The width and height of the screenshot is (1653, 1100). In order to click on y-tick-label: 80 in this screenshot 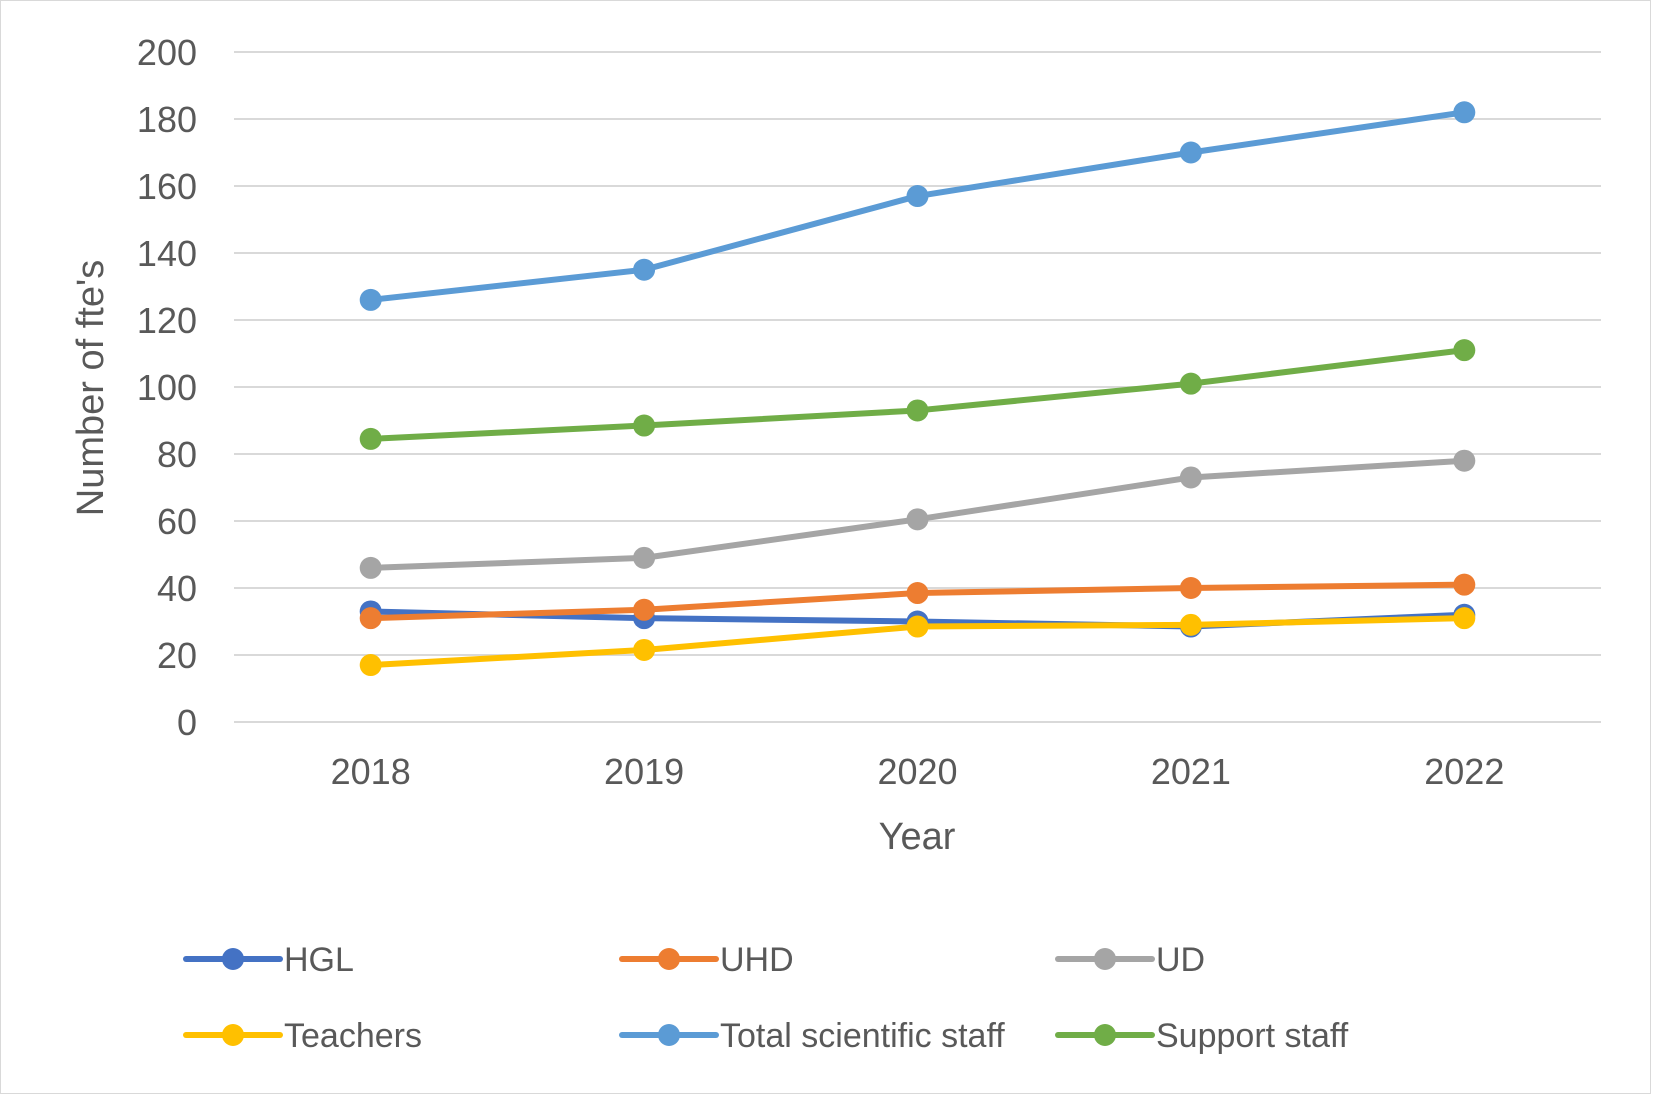, I will do `click(177, 454)`.